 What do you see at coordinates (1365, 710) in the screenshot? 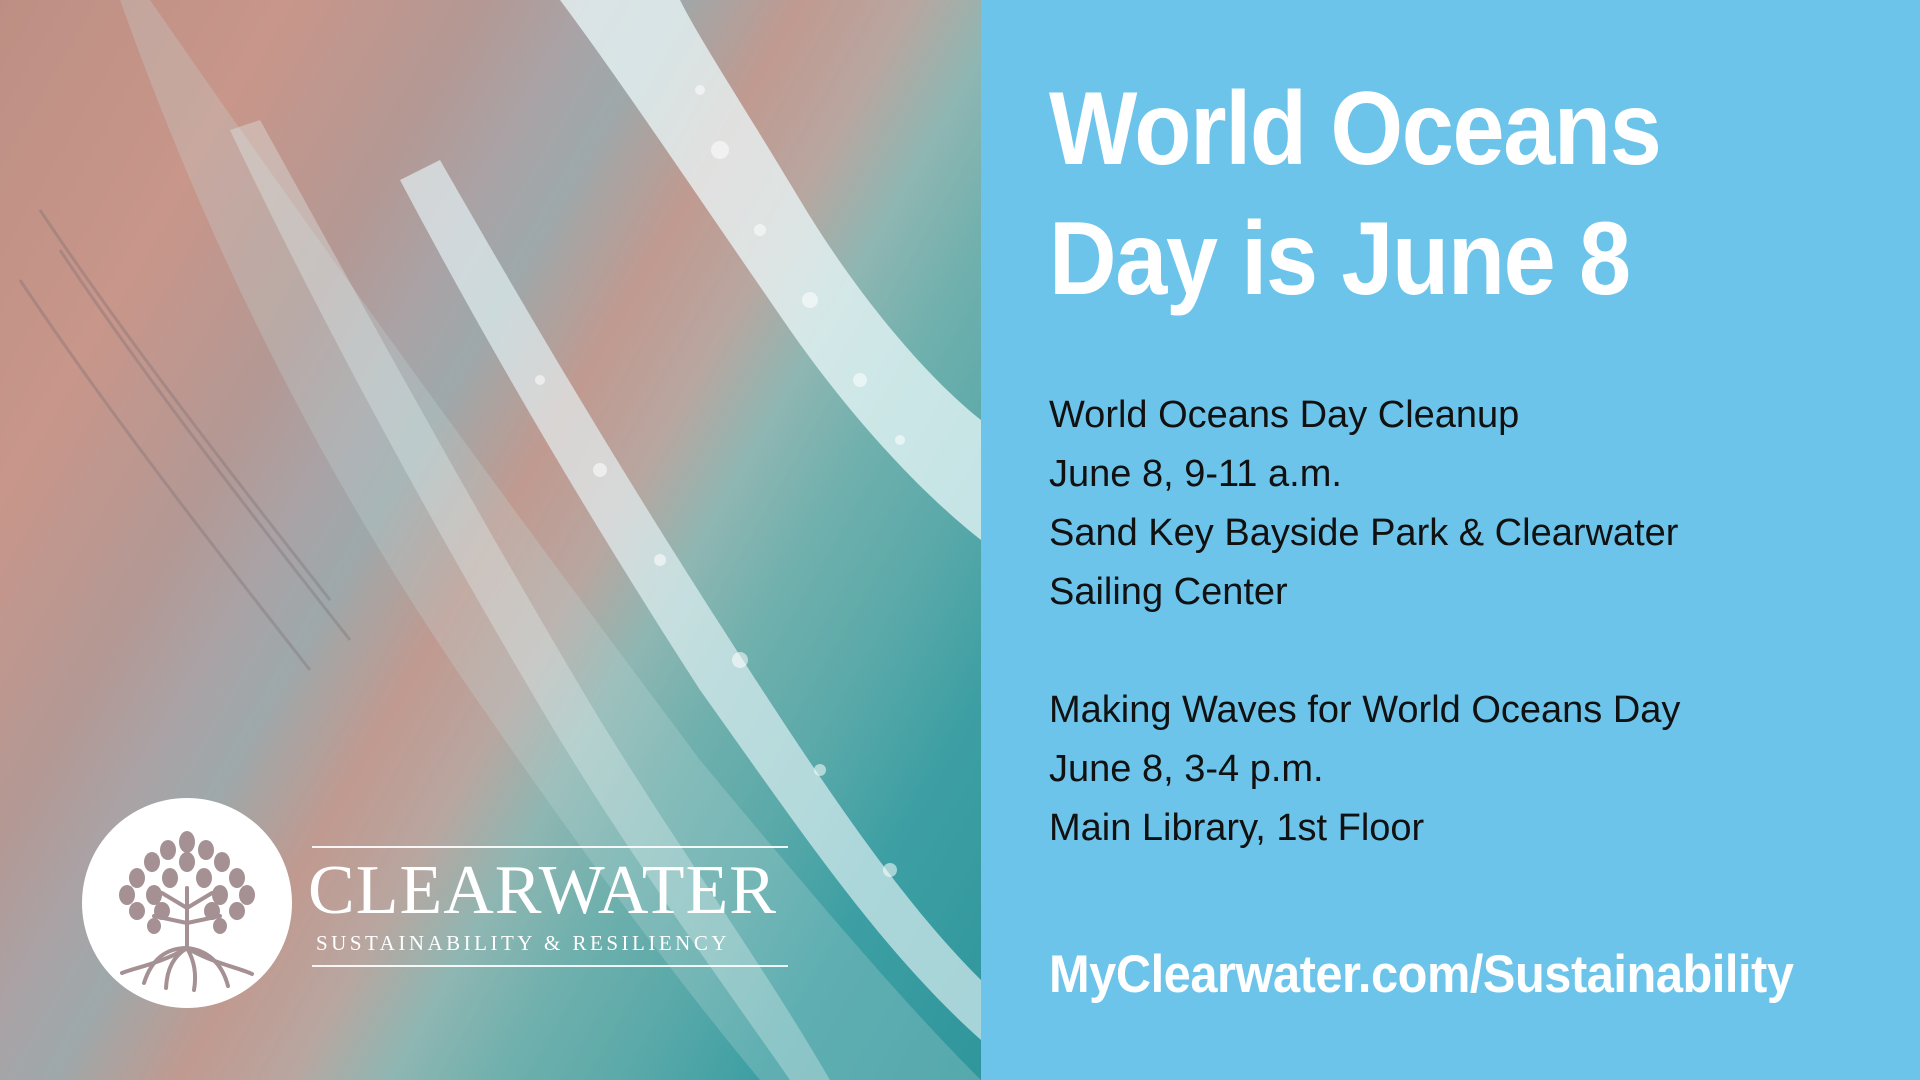
I see `event-name: Making Waves for World Oceans Day` at bounding box center [1365, 710].